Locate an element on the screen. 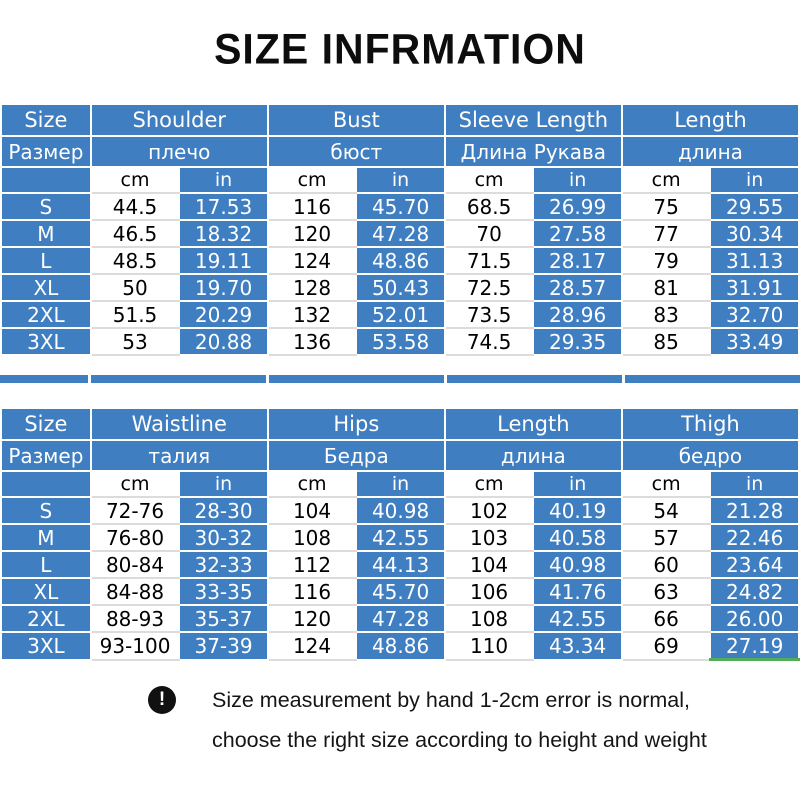 The width and height of the screenshot is (800, 800). page-title: SIZE INFRMATION is located at coordinates (400, 49).